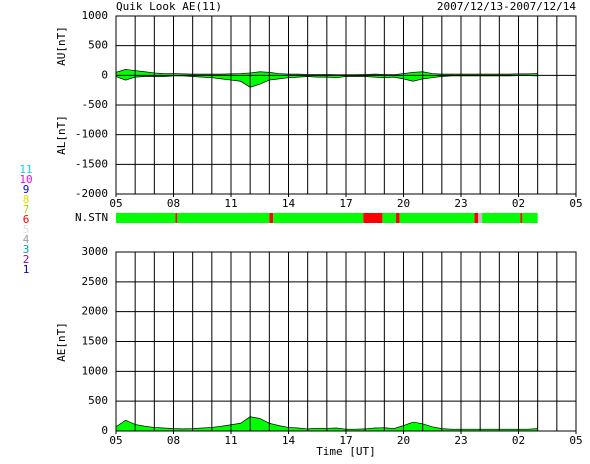 Image resolution: width=590 pixels, height=464 pixels. I want to click on chart-title: Quik Look AE(11), so click(169, 6).